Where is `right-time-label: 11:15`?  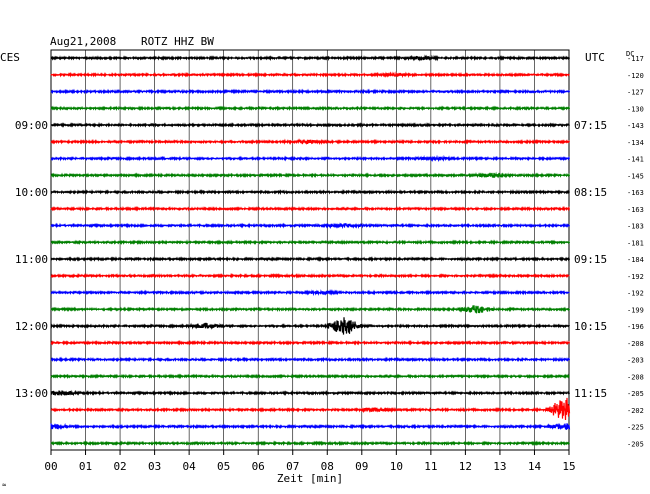
right-time-label: 11:15 is located at coordinates (590, 393).